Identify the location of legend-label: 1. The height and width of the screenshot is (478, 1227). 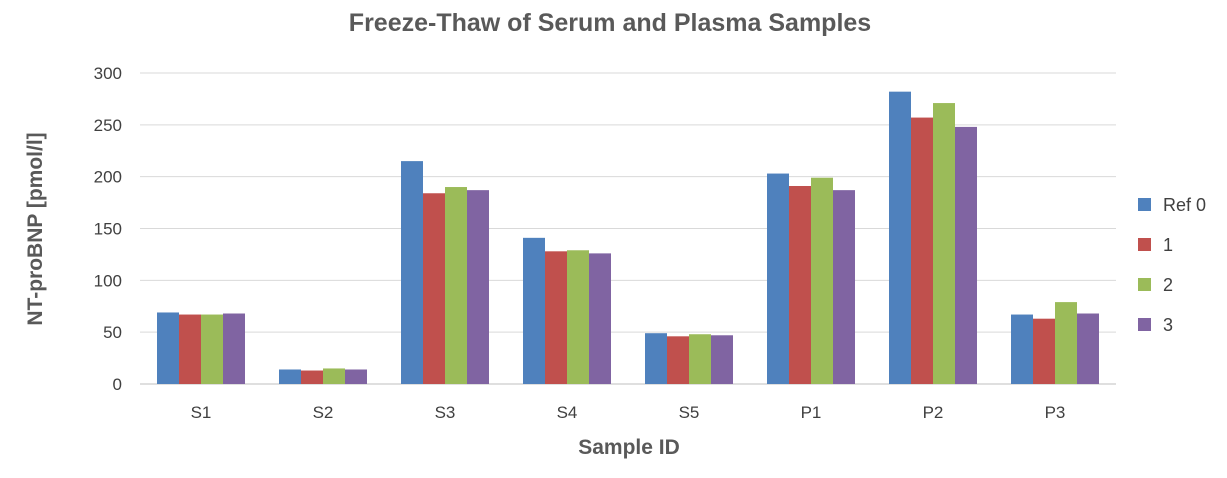
(1168, 245).